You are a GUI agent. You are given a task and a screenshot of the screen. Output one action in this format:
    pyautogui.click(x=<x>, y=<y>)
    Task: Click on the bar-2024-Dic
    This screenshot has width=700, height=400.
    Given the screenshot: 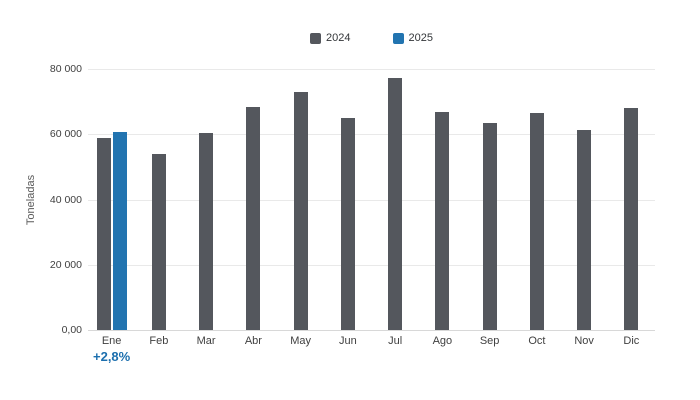 What is the action you would take?
    pyautogui.click(x=631, y=219)
    